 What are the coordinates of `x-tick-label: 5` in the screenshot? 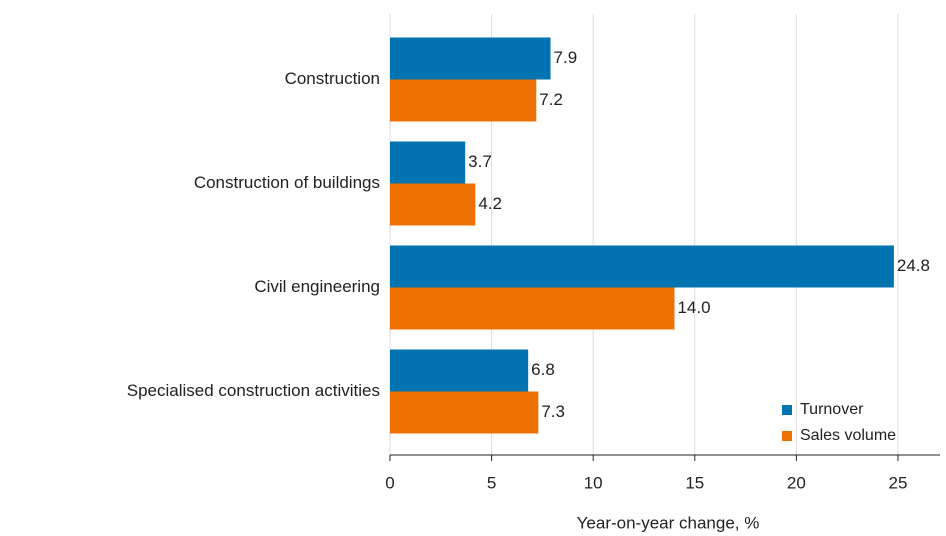 It's located at (491, 482).